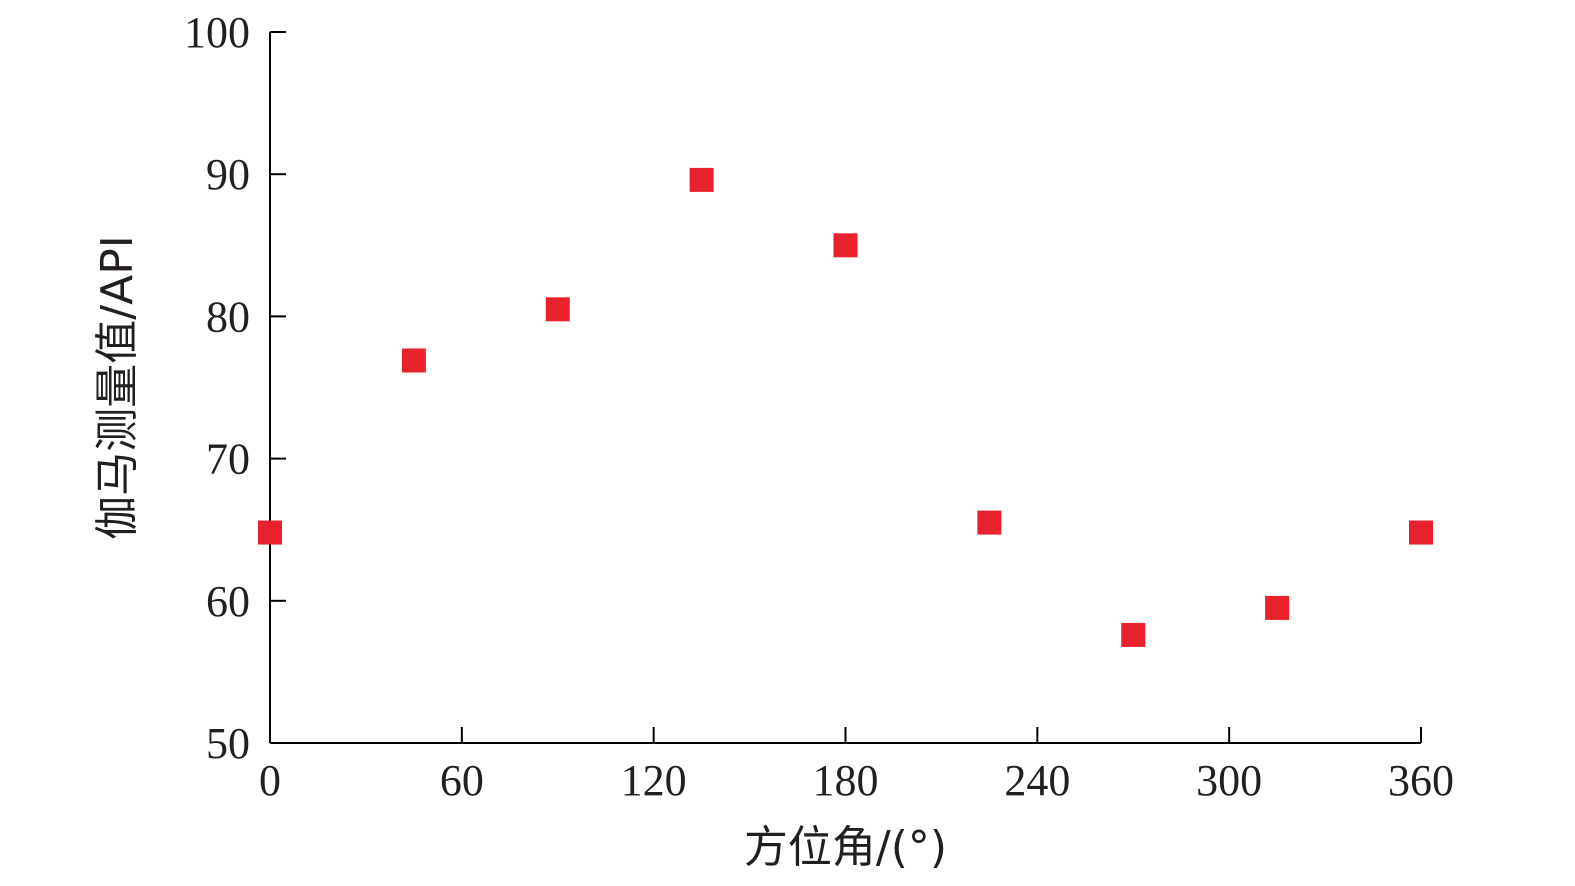 This screenshot has height=886, width=1575. Describe the element at coordinates (228, 316) in the screenshot. I see `y-tick-label: 80` at that location.